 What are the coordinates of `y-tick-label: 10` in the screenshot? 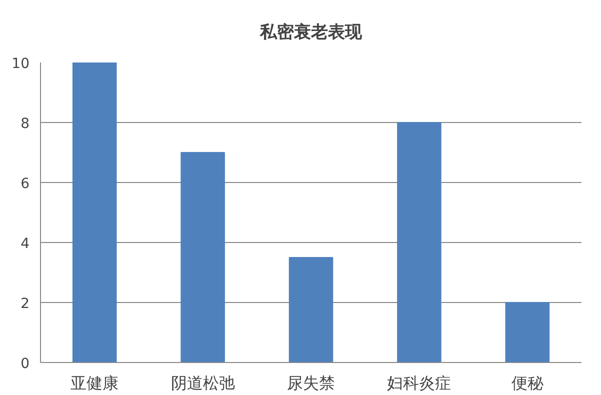 It's located at (21, 64).